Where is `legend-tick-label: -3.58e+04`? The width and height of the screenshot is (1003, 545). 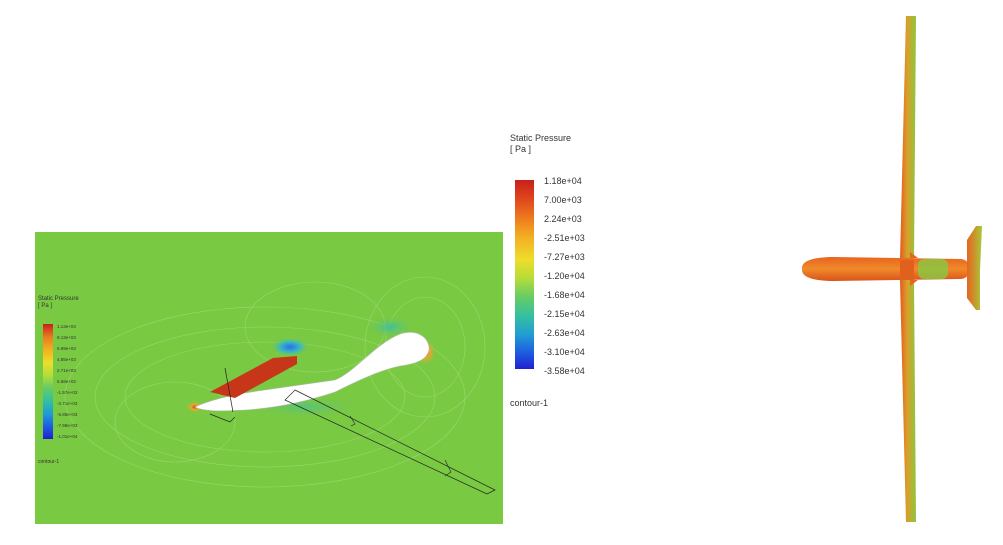
legend-tick-label: -3.58e+04 is located at coordinates (564, 371).